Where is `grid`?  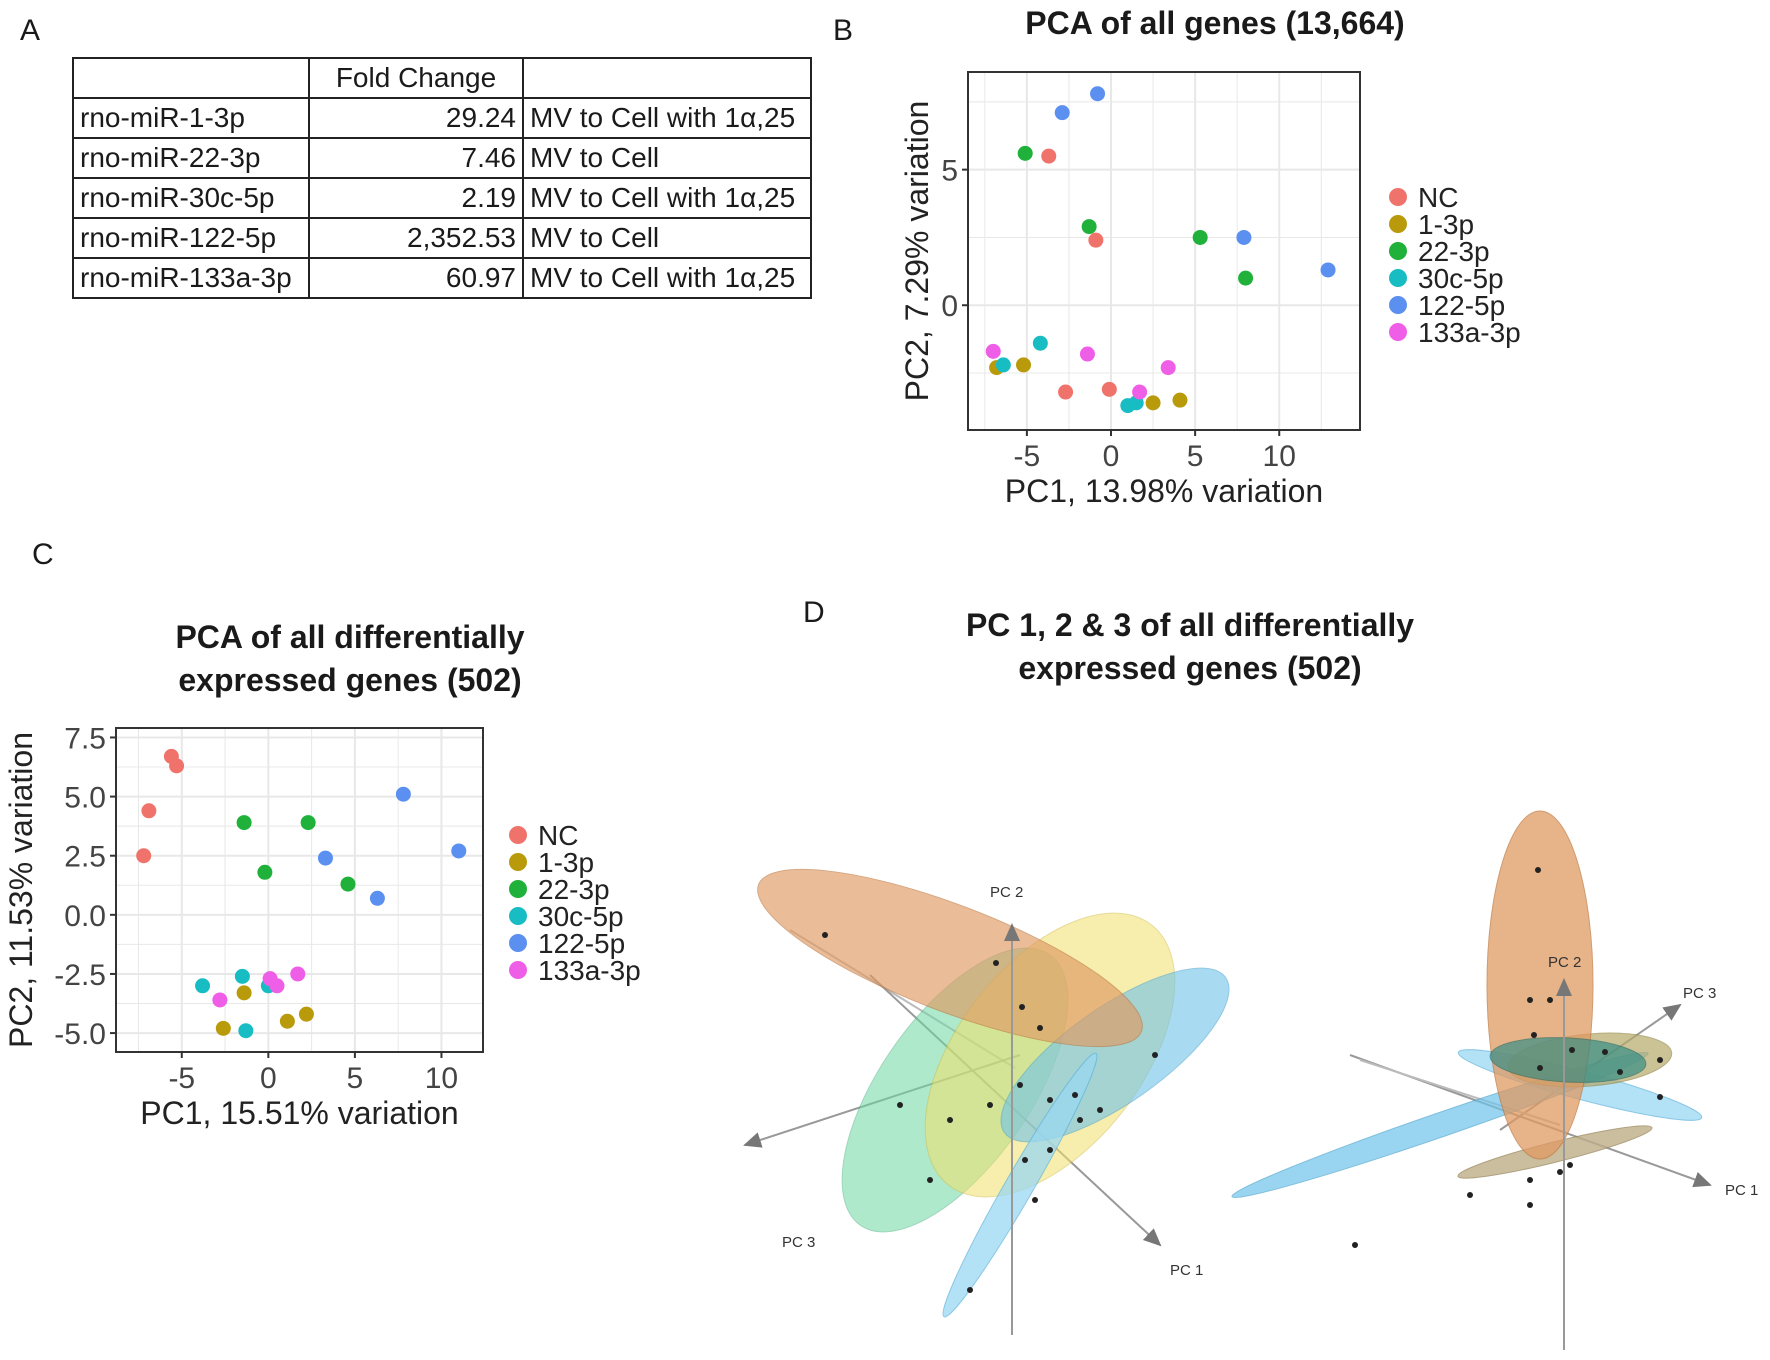
grid is located at coordinates (1164, 251).